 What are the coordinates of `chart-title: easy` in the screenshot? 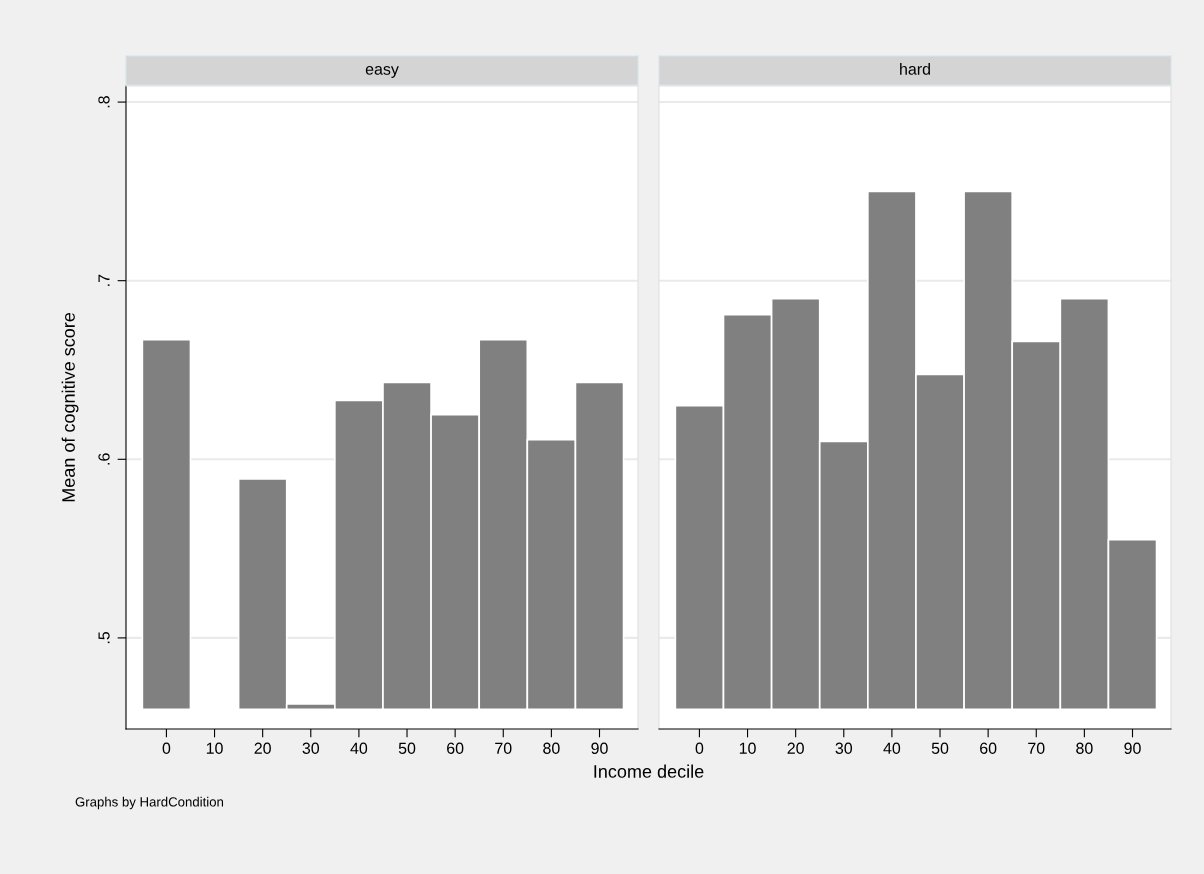 It's located at (382, 72).